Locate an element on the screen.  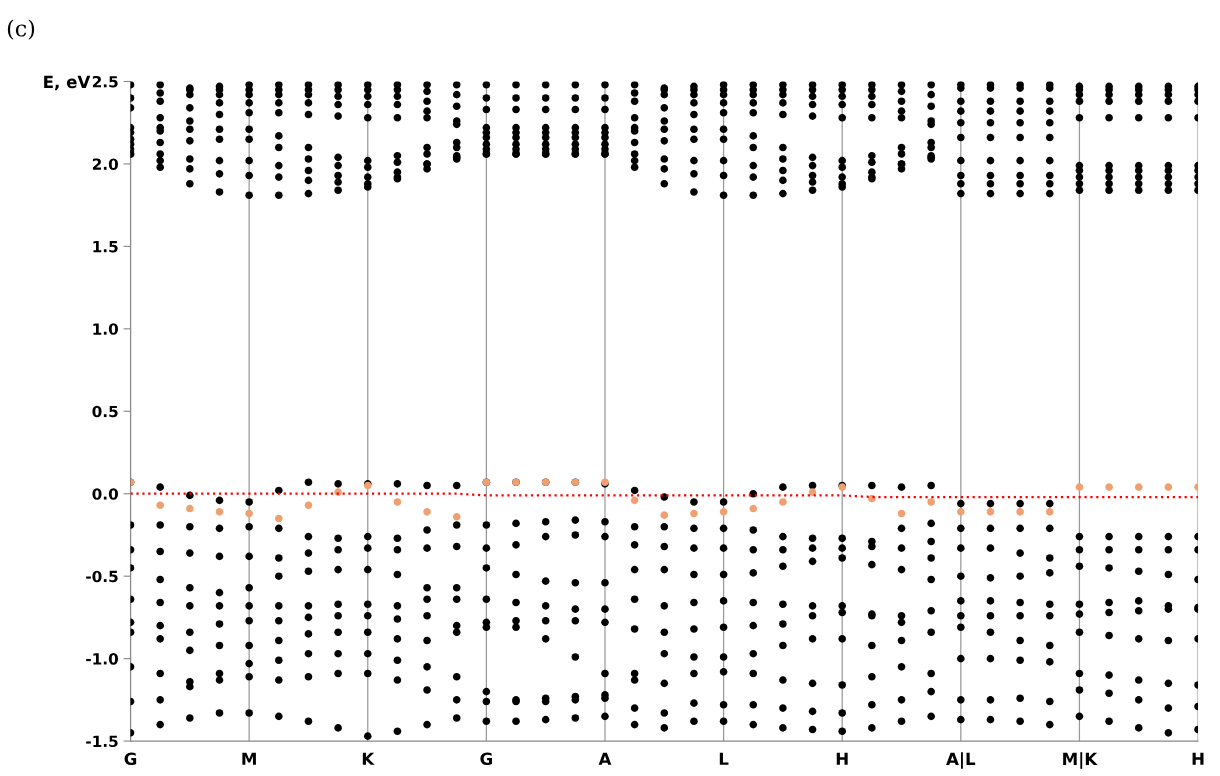
x-tick-label: A|L is located at coordinates (961, 760).